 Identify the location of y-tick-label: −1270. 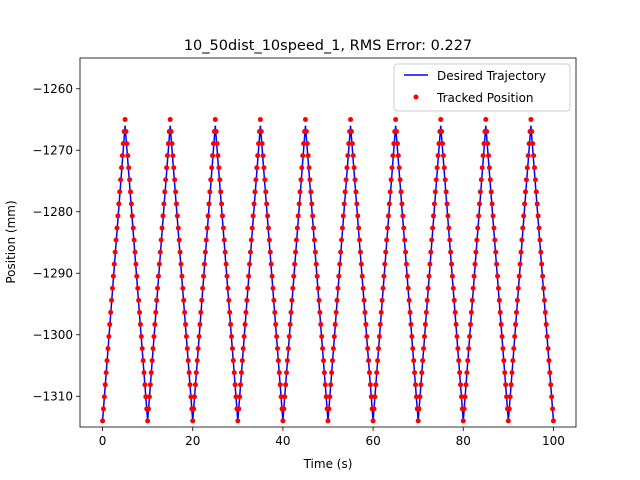
(52, 150).